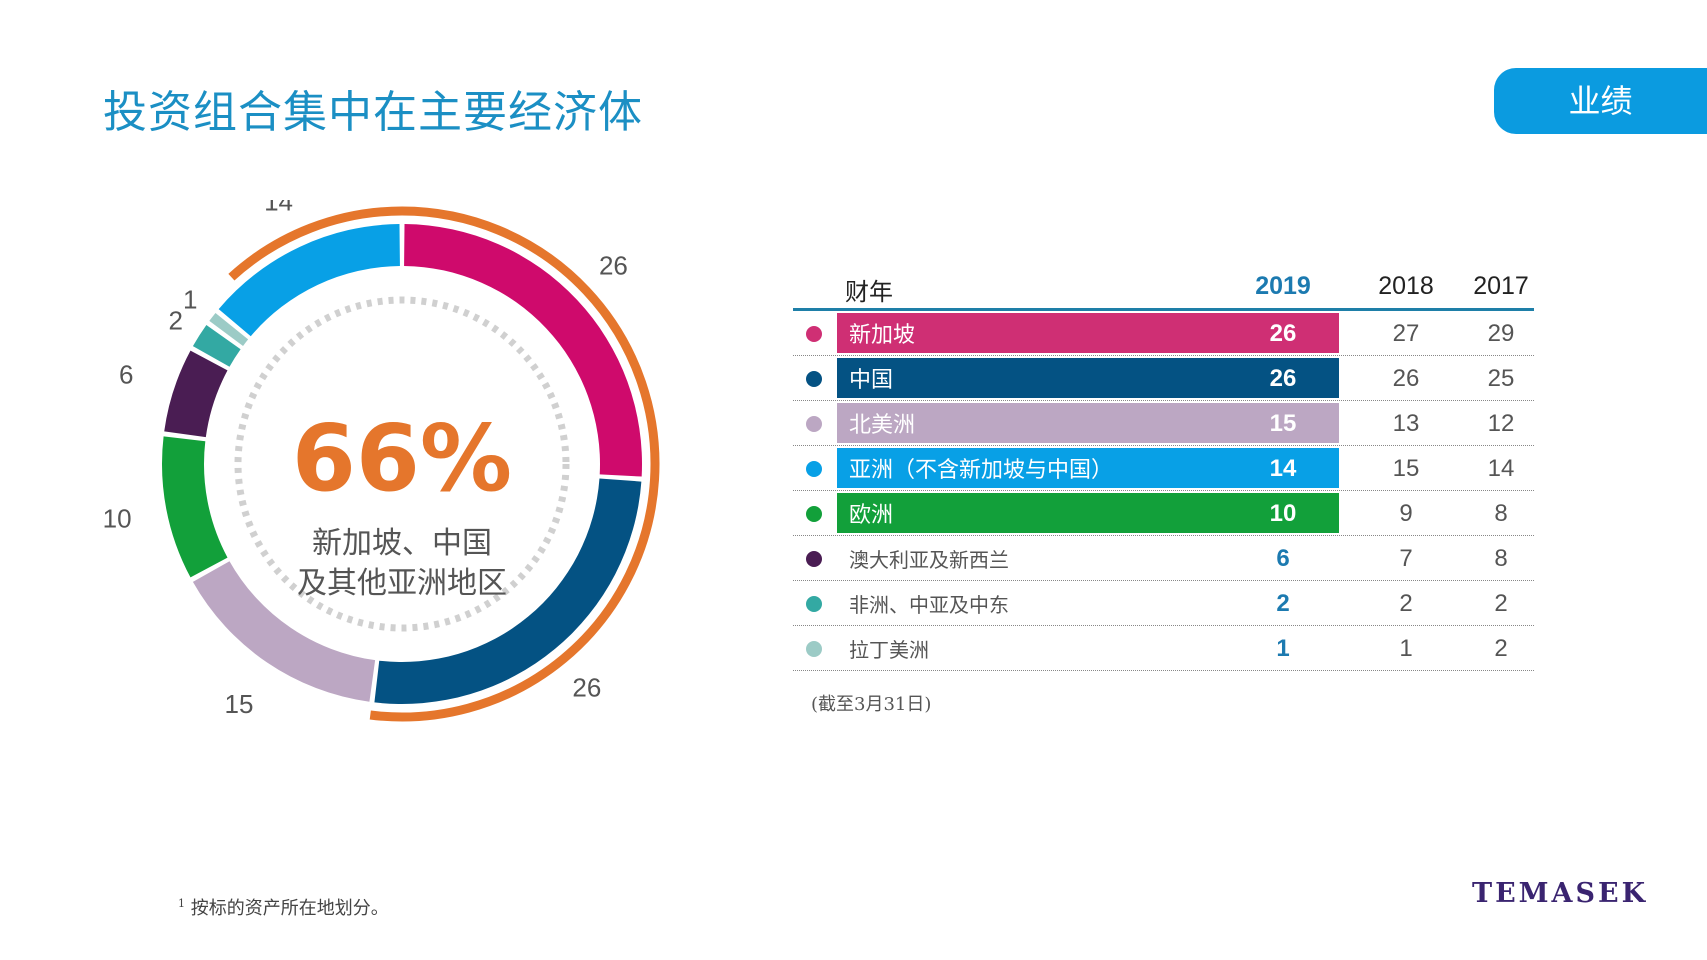 Image resolution: width=1707 pixels, height=960 pixels. What do you see at coordinates (1283, 603) in the screenshot?
I see `row-value-2019: 2` at bounding box center [1283, 603].